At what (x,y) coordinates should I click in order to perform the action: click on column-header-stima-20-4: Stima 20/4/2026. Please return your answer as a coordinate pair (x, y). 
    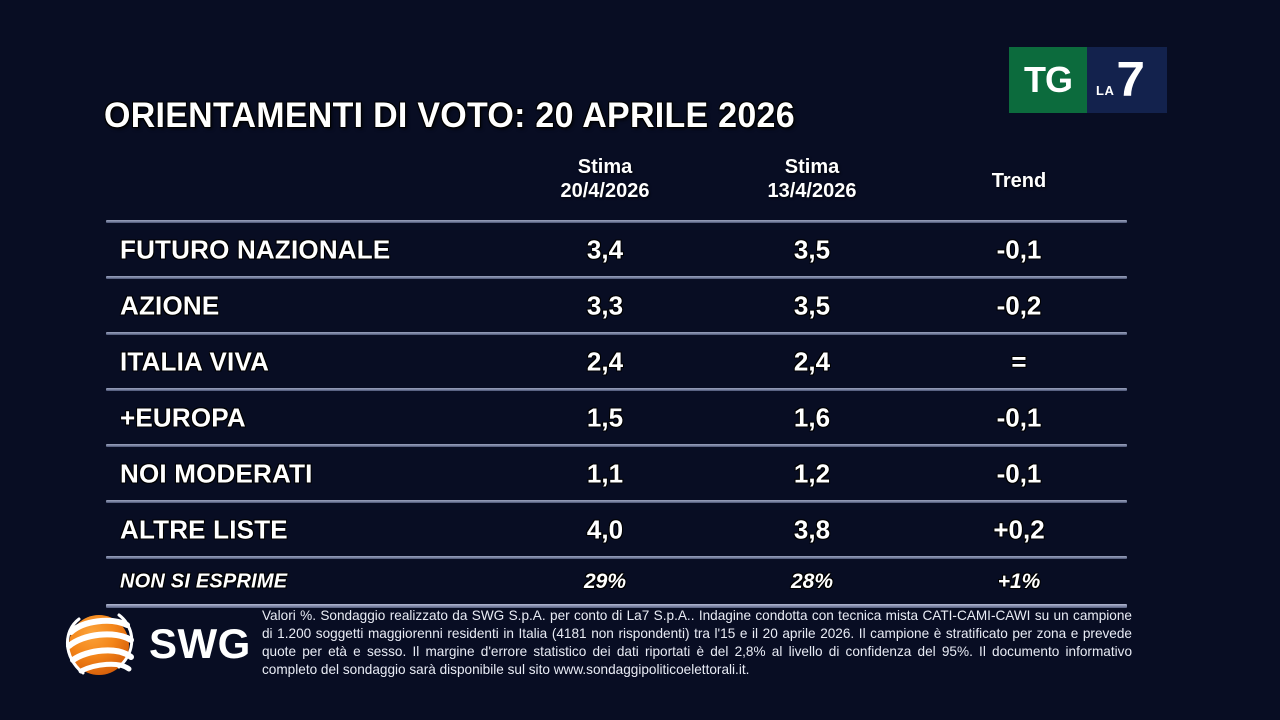
    Looking at the image, I should click on (605, 179).